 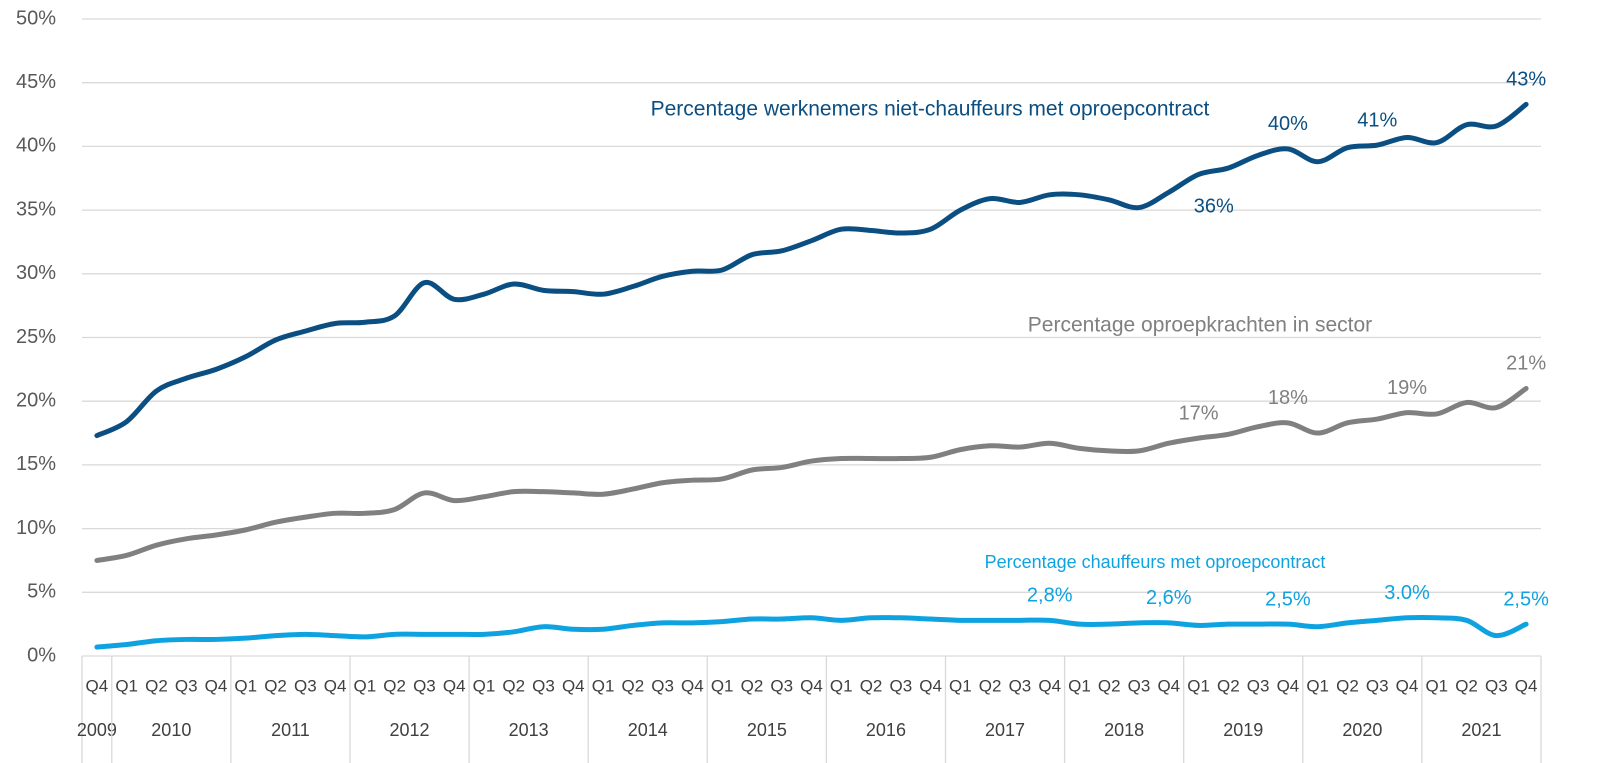 I want to click on y-tick-label: 25%, so click(x=36, y=337).